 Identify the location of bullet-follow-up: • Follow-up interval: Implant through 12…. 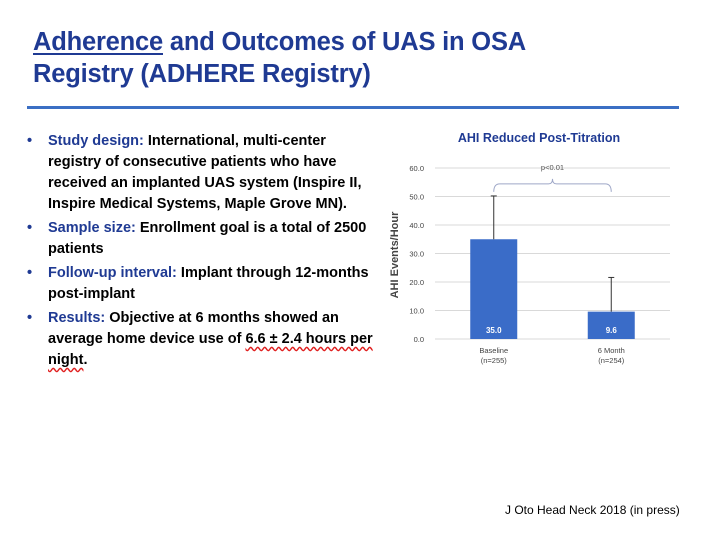
(202, 284).